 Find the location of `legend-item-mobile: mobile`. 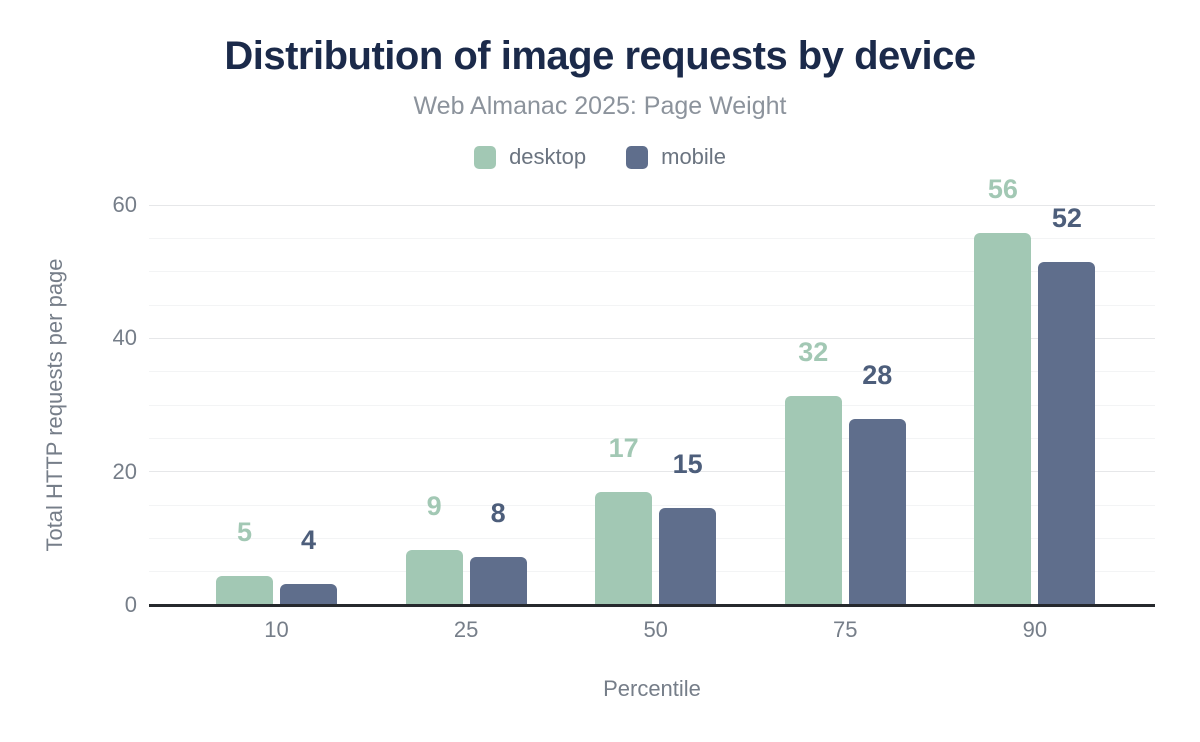

legend-item-mobile: mobile is located at coordinates (676, 157).